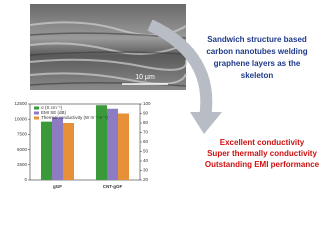 The height and width of the screenshot is (240, 323). I want to click on y2-tick-label: 20, so click(146, 179).